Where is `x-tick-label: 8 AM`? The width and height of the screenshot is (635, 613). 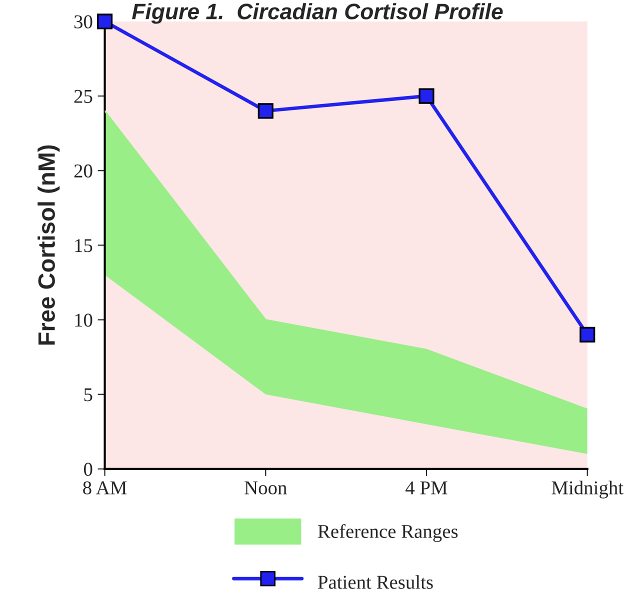 x-tick-label: 8 AM is located at coordinates (105, 487).